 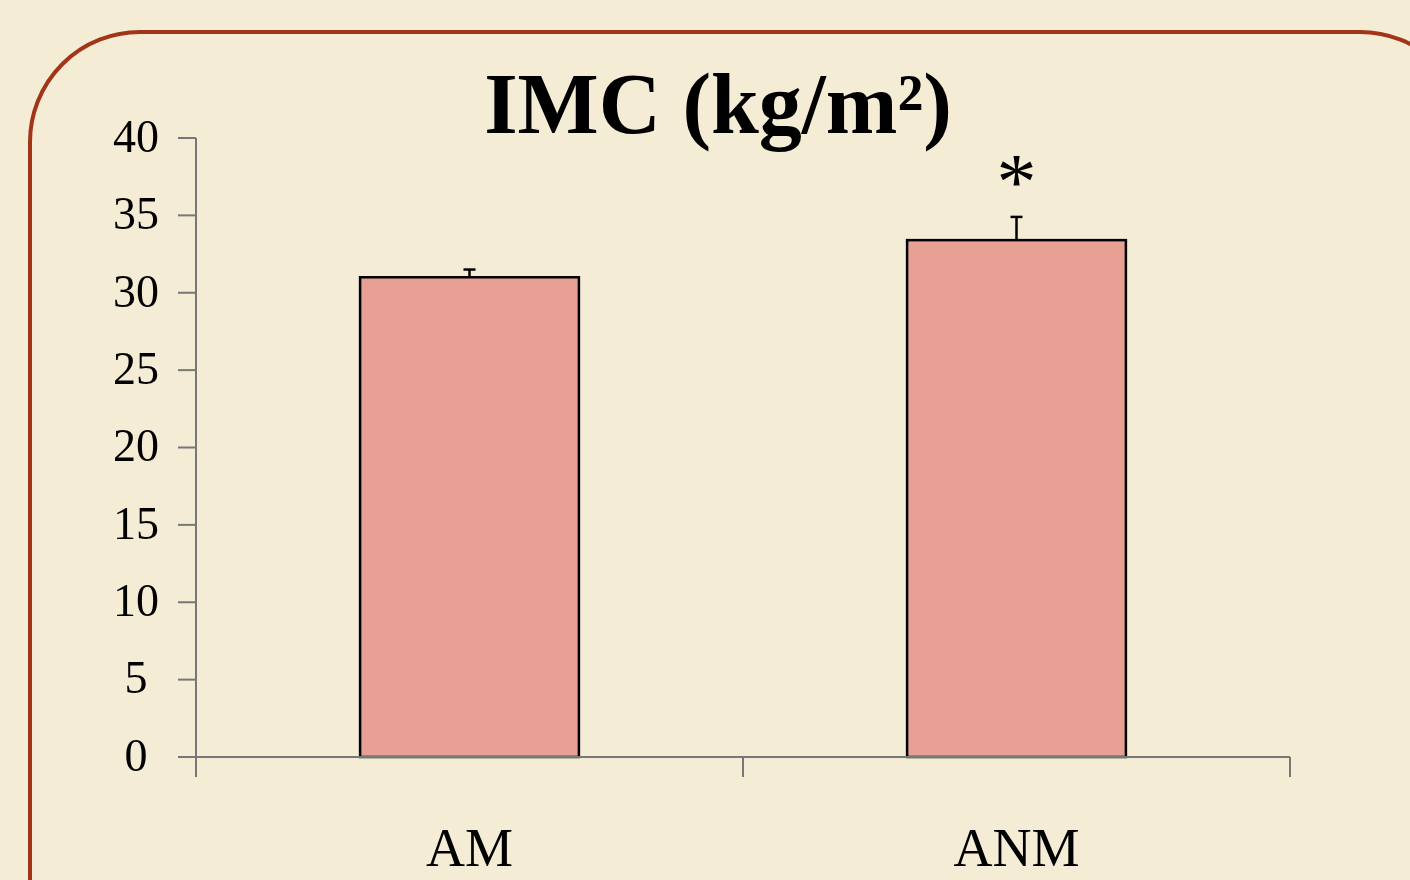 I want to click on y-tick-label: 25, so click(x=136, y=368).